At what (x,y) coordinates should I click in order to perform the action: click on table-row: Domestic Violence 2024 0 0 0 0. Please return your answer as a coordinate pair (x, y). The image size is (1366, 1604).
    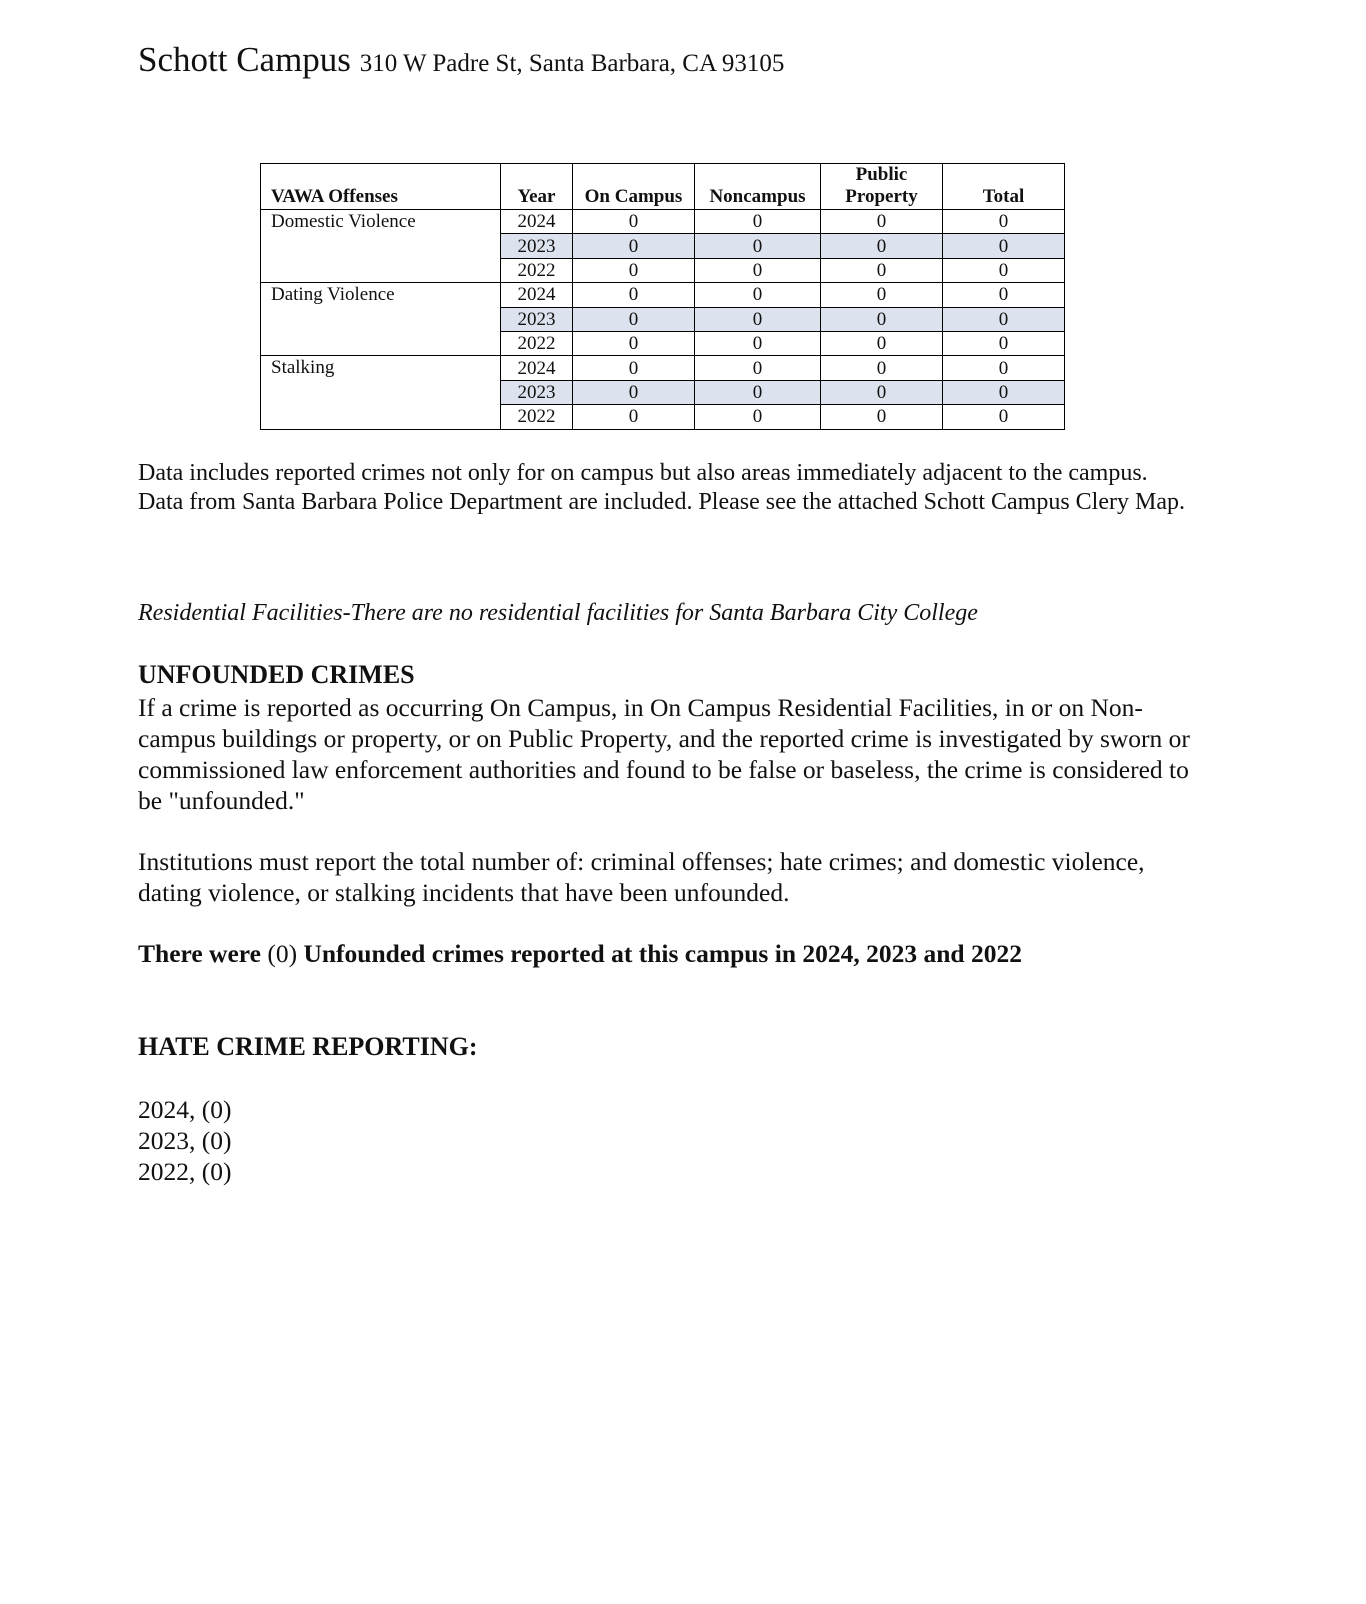
    Looking at the image, I should click on (662, 246).